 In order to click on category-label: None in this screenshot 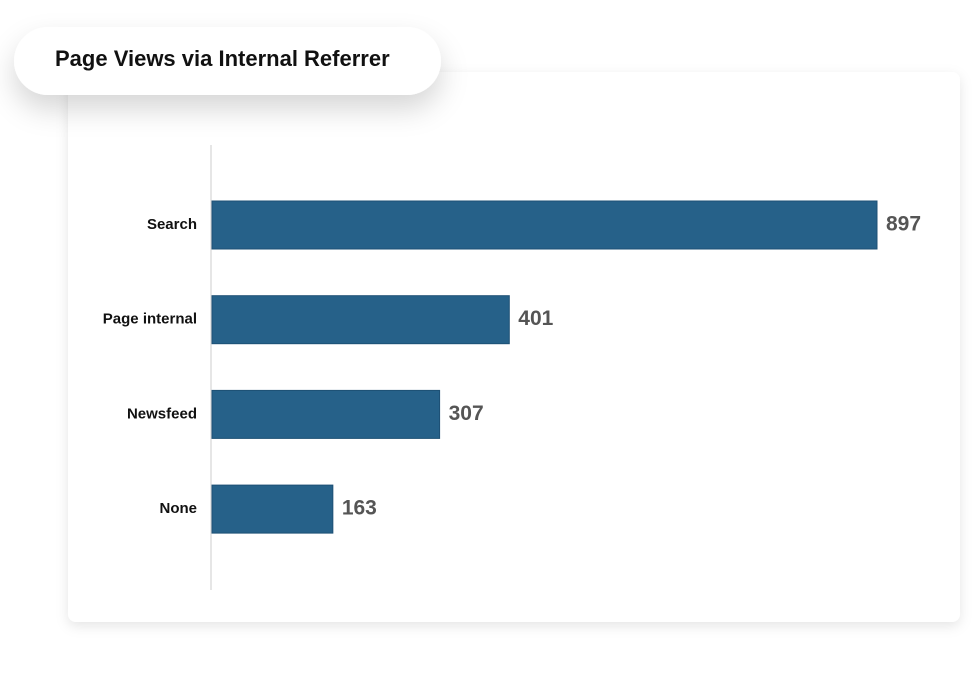, I will do `click(179, 508)`.